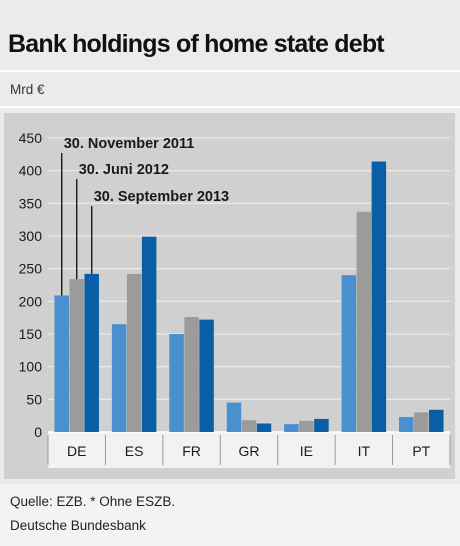 This screenshot has height=546, width=460. Describe the element at coordinates (27, 89) in the screenshot. I see `unit-label: Mrd €` at that location.